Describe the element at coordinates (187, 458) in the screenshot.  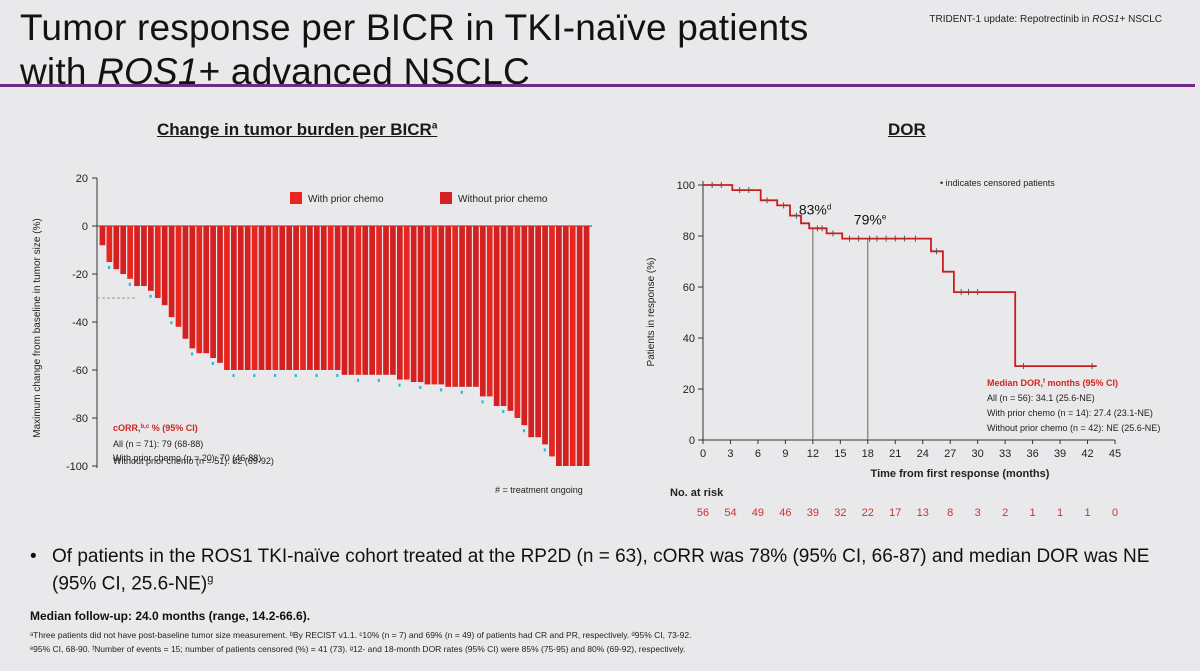
I see `corr-with-prior-chemo: With prior chemo (n = 20): 70 (46-88)` at that location.